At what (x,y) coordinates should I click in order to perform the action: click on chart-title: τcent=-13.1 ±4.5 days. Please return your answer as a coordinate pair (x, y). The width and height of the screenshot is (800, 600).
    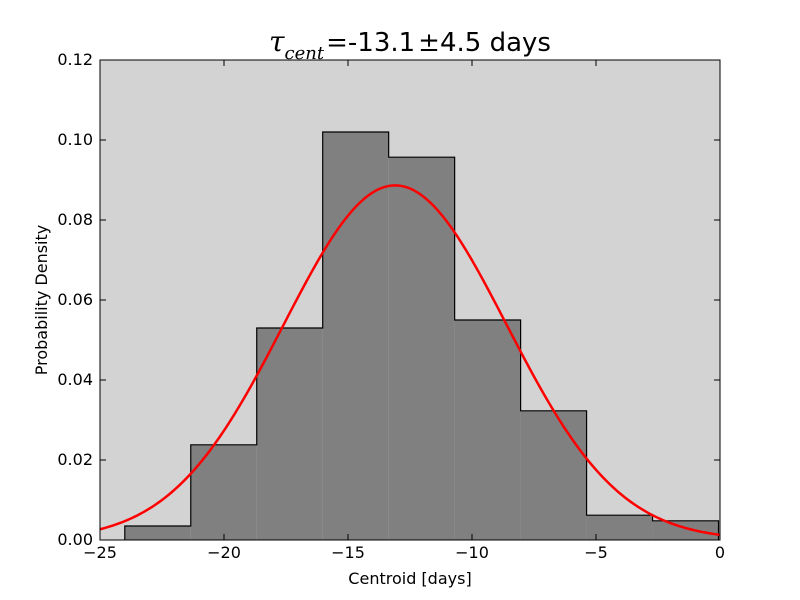
    Looking at the image, I should click on (410, 44).